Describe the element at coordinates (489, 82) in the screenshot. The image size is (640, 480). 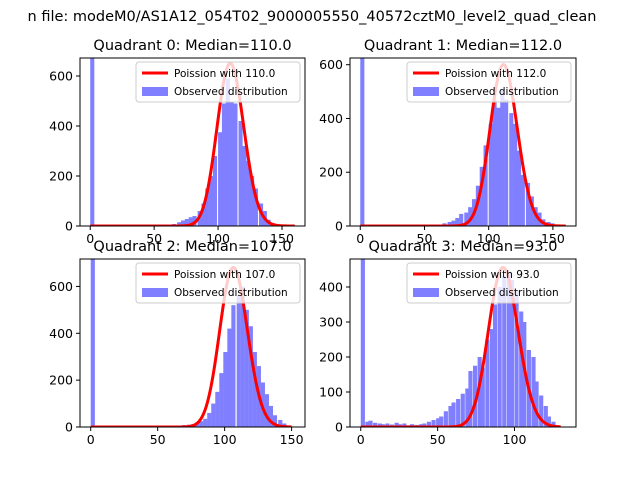
I see `legend-box` at that location.